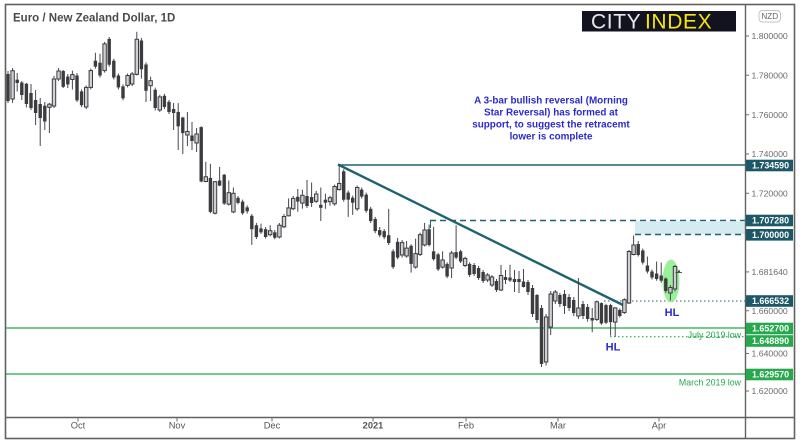 This screenshot has height=444, width=800. What do you see at coordinates (272, 426) in the screenshot?
I see `svg-text: Dec` at bounding box center [272, 426].